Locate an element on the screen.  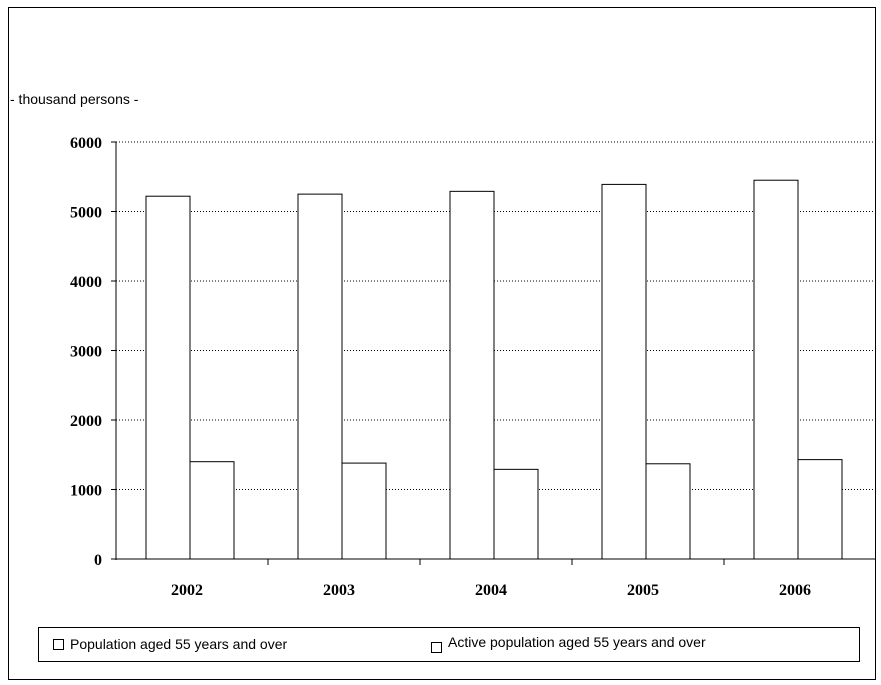
legend-swatch-active-population is located at coordinates (436, 647).